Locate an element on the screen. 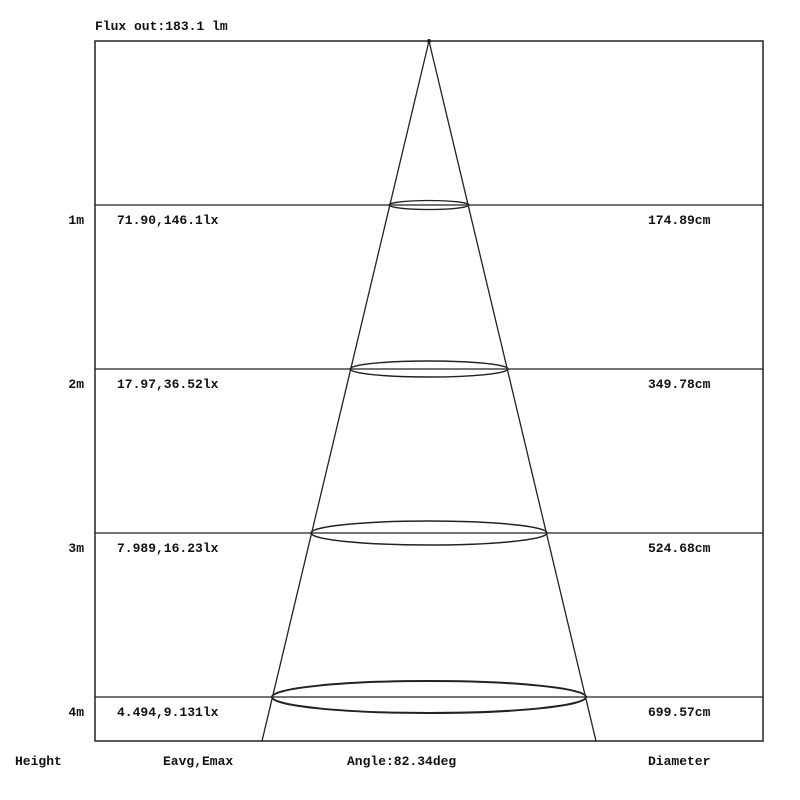 Image resolution: width=800 pixels, height=800 pixels. diameter-column-label: Diameter is located at coordinates (679, 761).